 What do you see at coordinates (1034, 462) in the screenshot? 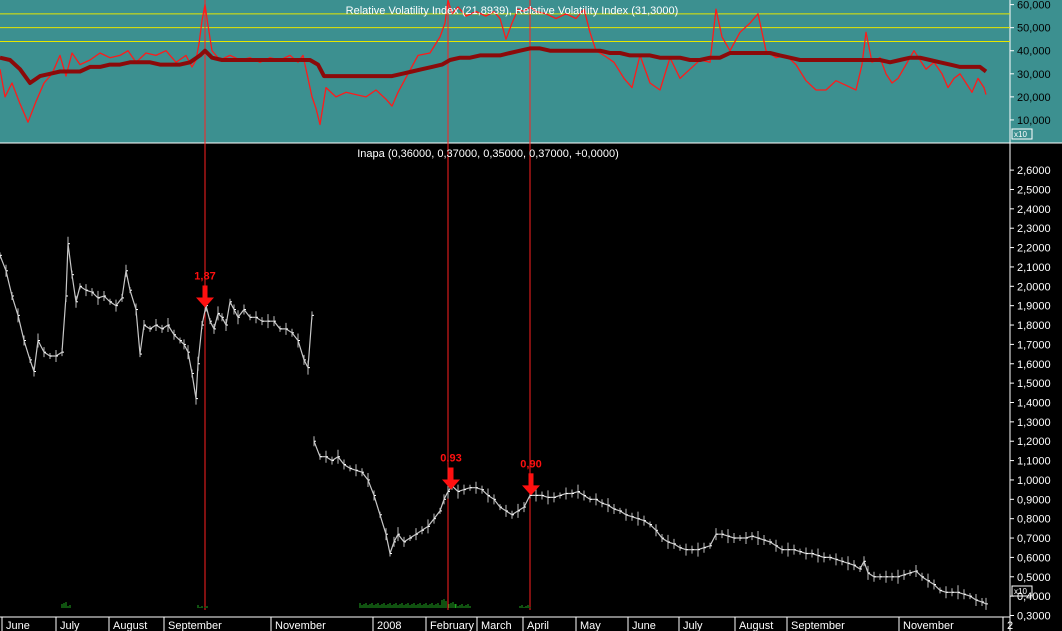
I see `price-y-tick-label: 1,1000` at bounding box center [1034, 462].